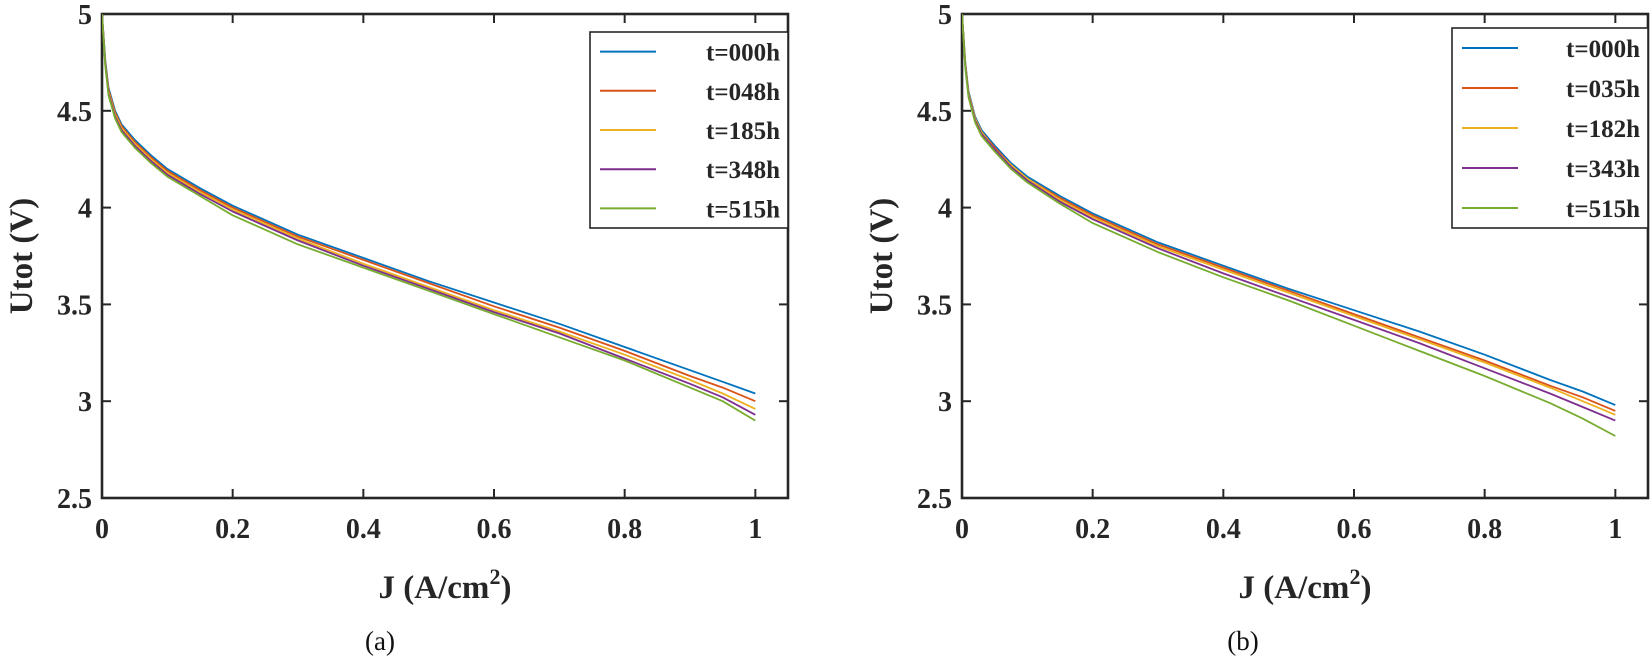 Image resolution: width=1652 pixels, height=662 pixels. Describe the element at coordinates (380, 641) in the screenshot. I see `panel-caption: (a)` at that location.